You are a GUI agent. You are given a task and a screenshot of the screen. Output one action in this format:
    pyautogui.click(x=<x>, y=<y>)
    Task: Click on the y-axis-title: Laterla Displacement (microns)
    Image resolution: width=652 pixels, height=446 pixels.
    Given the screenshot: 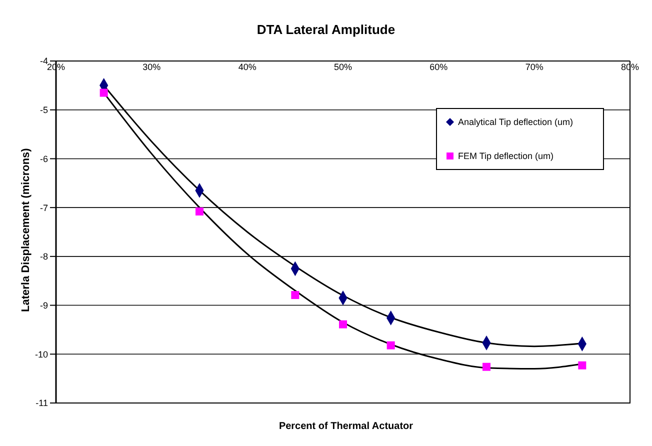 What is the action you would take?
    pyautogui.click(x=26, y=230)
    